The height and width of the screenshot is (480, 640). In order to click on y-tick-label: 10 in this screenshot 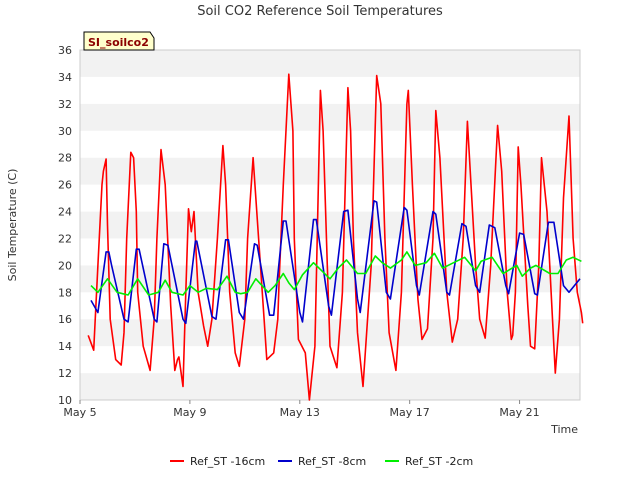, I will do `click(65, 400)`.